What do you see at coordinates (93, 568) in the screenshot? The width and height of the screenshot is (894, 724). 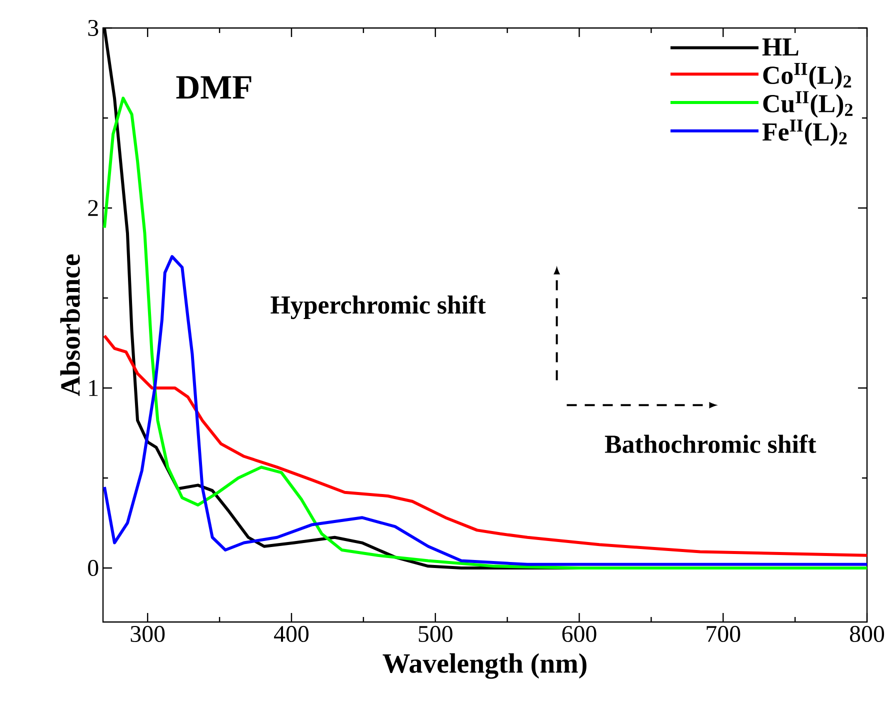 I see `y-tick-label: 0` at bounding box center [93, 568].